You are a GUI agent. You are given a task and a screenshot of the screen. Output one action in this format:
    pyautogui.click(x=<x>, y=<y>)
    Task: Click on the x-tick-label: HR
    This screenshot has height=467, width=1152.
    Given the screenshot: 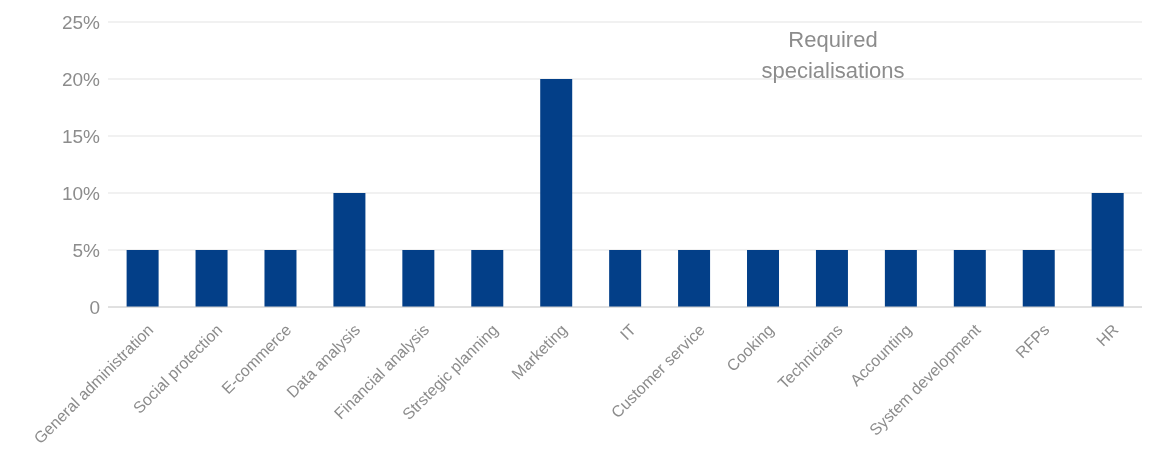 What is the action you would take?
    pyautogui.click(x=1107, y=335)
    